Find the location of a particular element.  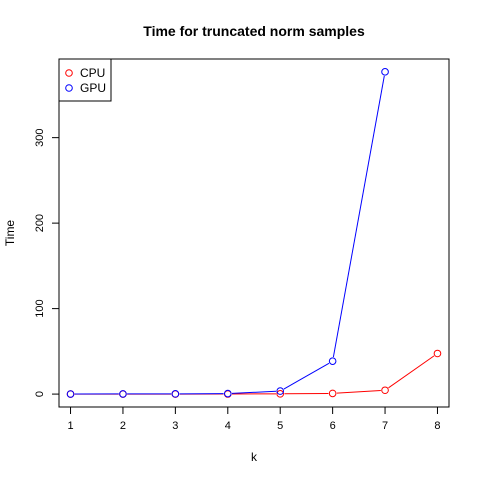

x-tick-label: 4 is located at coordinates (228, 426).